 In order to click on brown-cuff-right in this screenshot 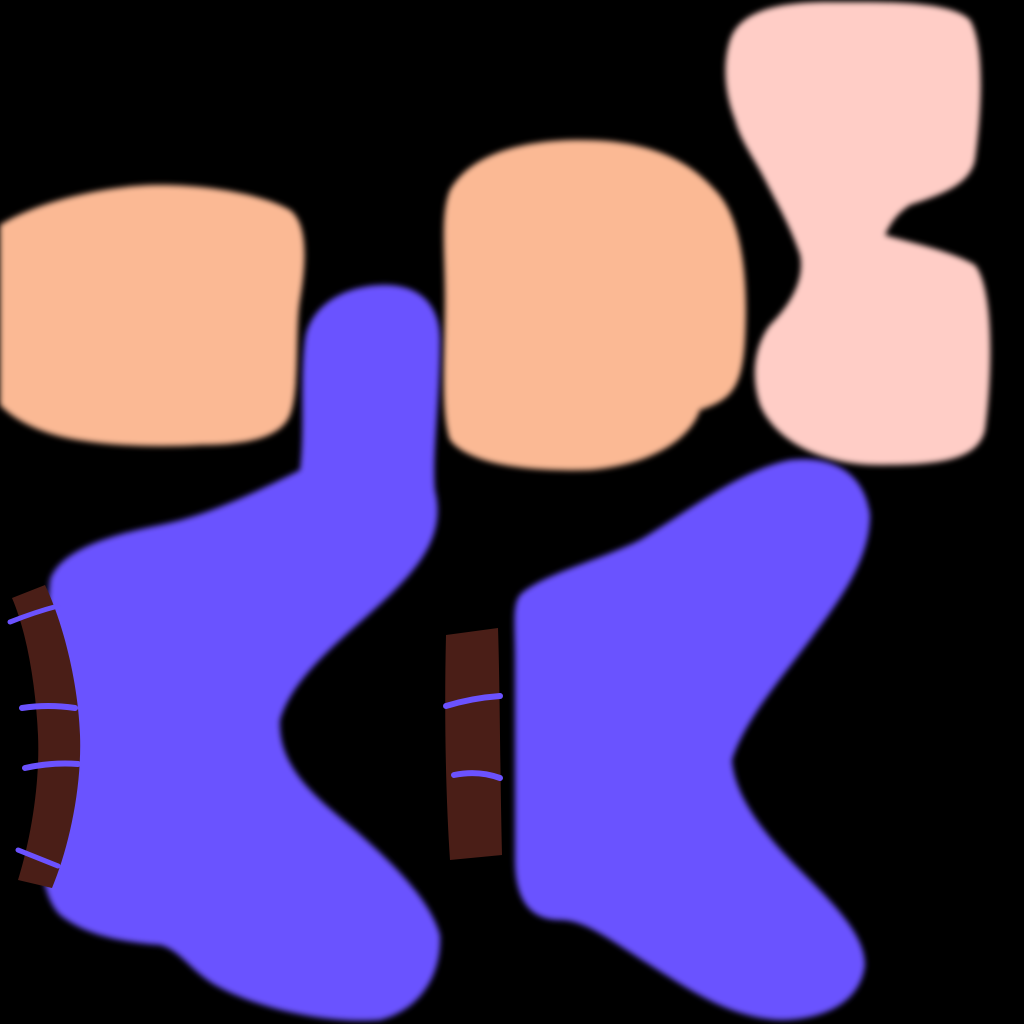, I will do `click(473, 744)`.